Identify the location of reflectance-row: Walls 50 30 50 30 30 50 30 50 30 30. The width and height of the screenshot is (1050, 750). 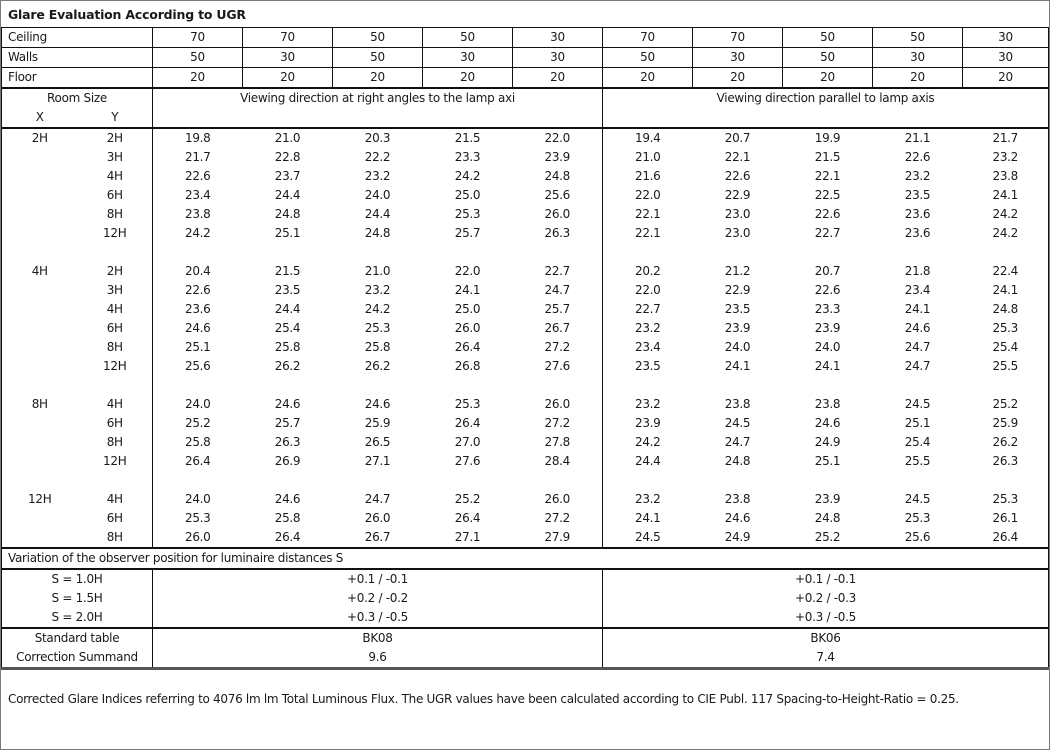
(525, 57).